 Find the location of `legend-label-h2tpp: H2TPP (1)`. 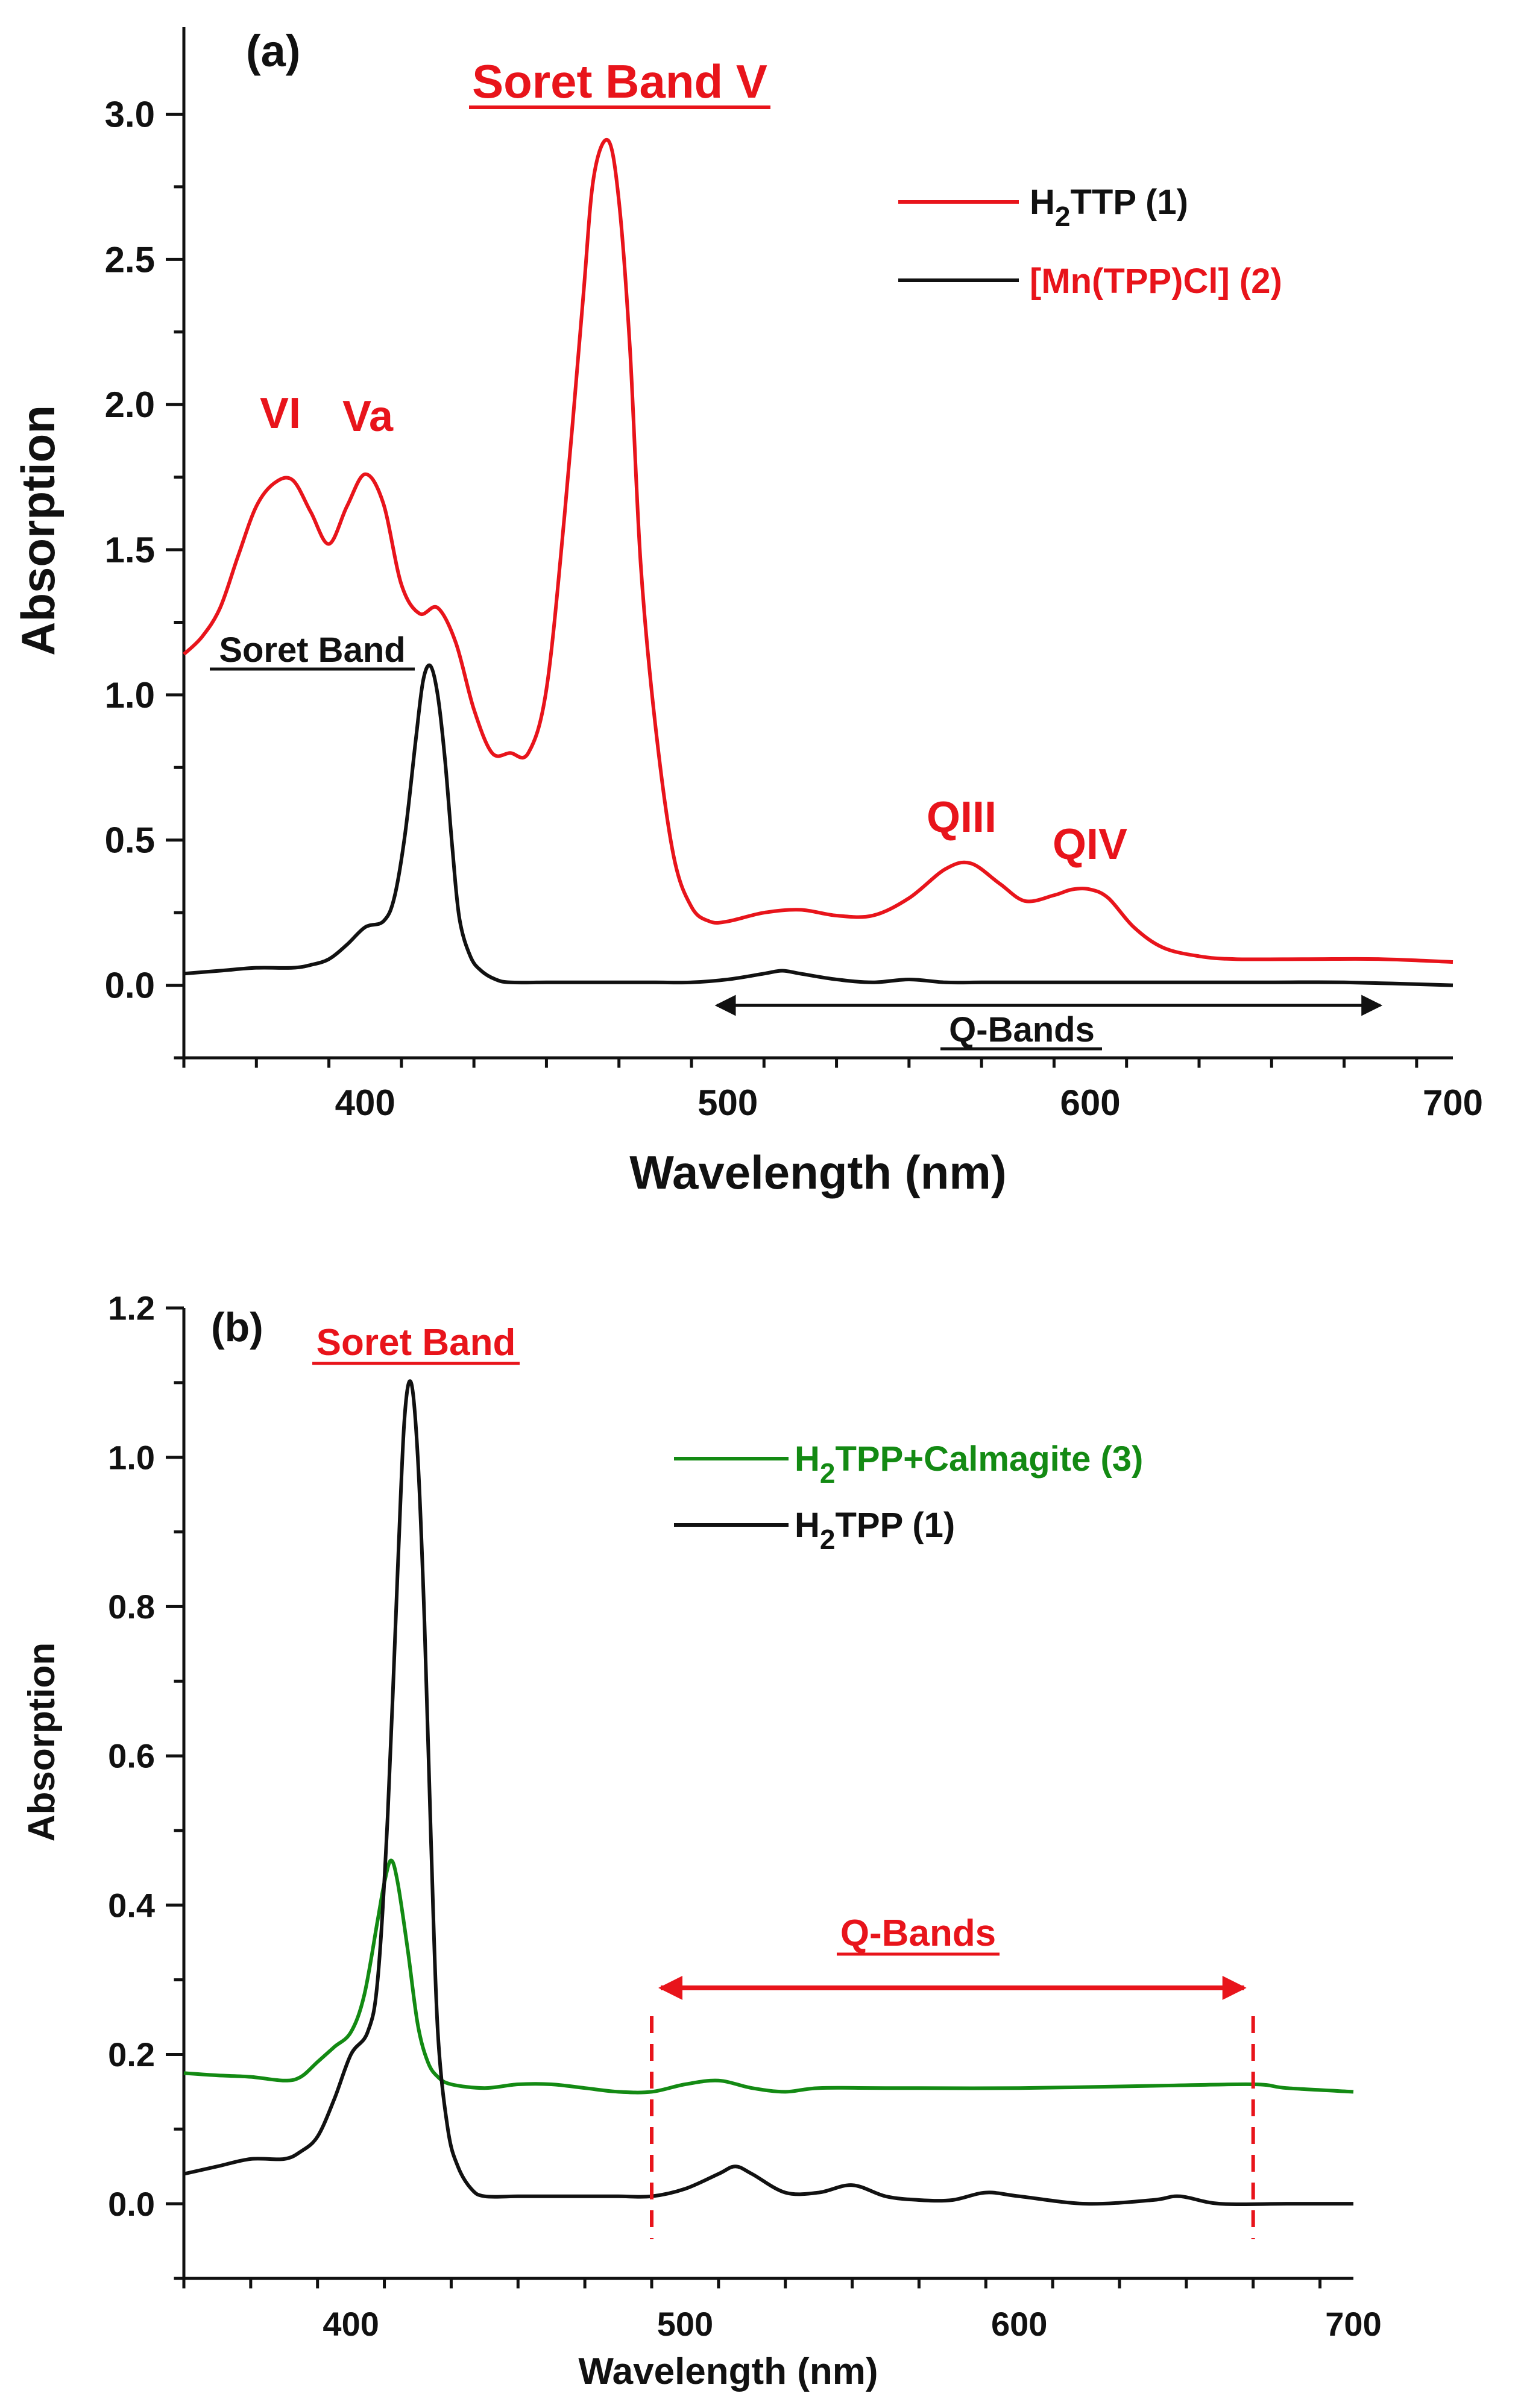

legend-label-h2tpp: H2TPP (1) is located at coordinates (875, 1530).